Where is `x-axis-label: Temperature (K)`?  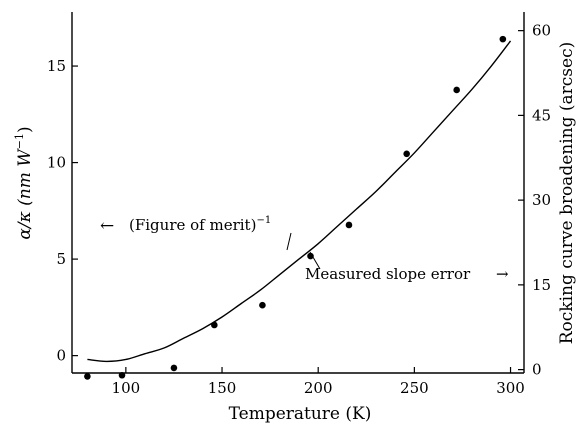
x-axis-label: Temperature (K) is located at coordinates (300, 414).